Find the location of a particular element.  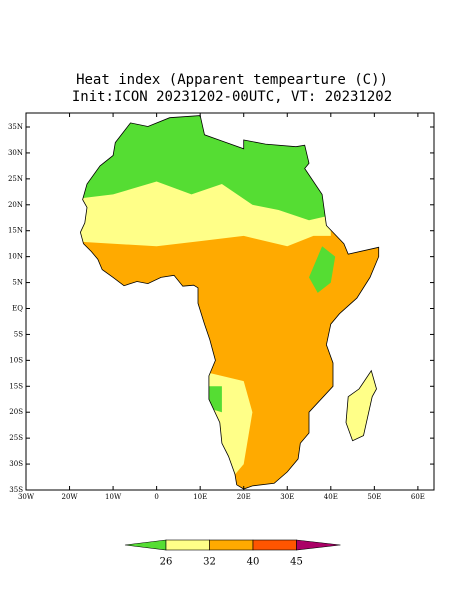

lon-tick-label: 0 is located at coordinates (156, 497).